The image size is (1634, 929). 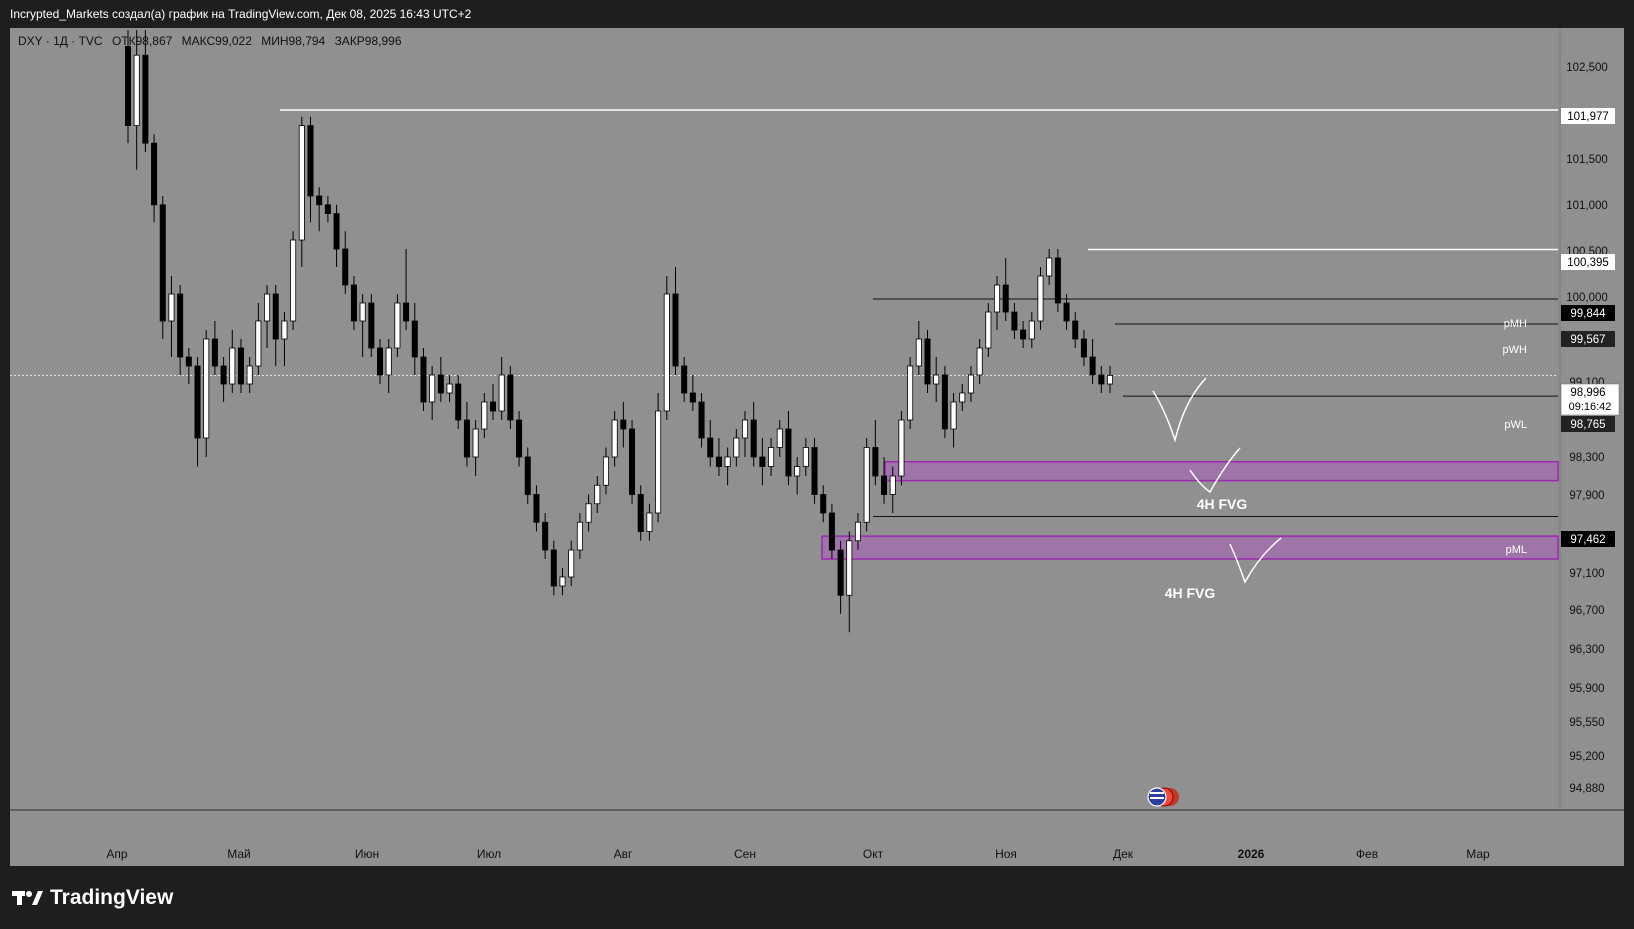 I want to click on price-label-pwh: 99,567, so click(x=1588, y=339).